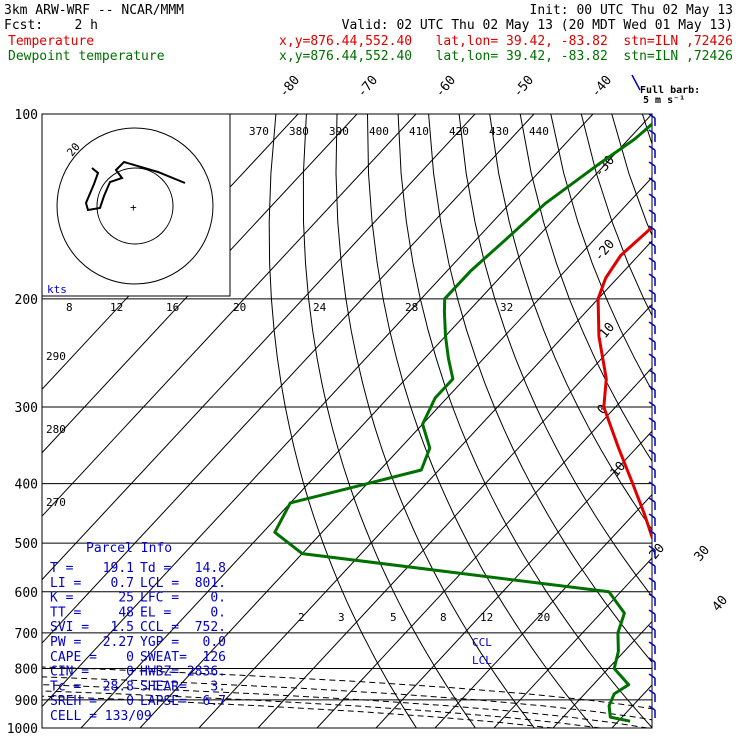 The height and width of the screenshot is (740, 740). I want to click on model-title: 3km ARW-WRF -- NCAR/MMM, so click(94, 10).